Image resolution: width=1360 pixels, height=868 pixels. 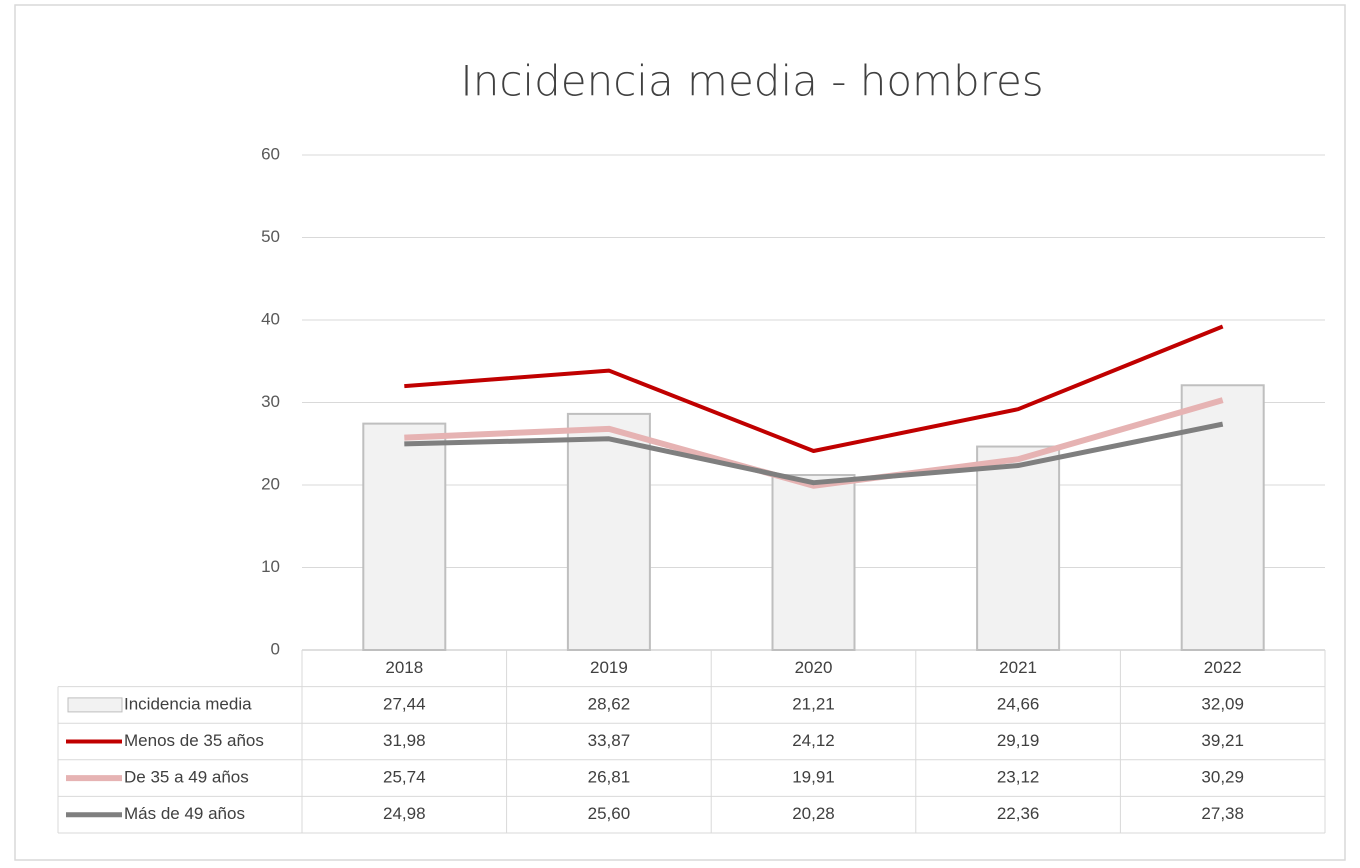 I want to click on legend-label: Menos de 35 años, so click(x=194, y=740).